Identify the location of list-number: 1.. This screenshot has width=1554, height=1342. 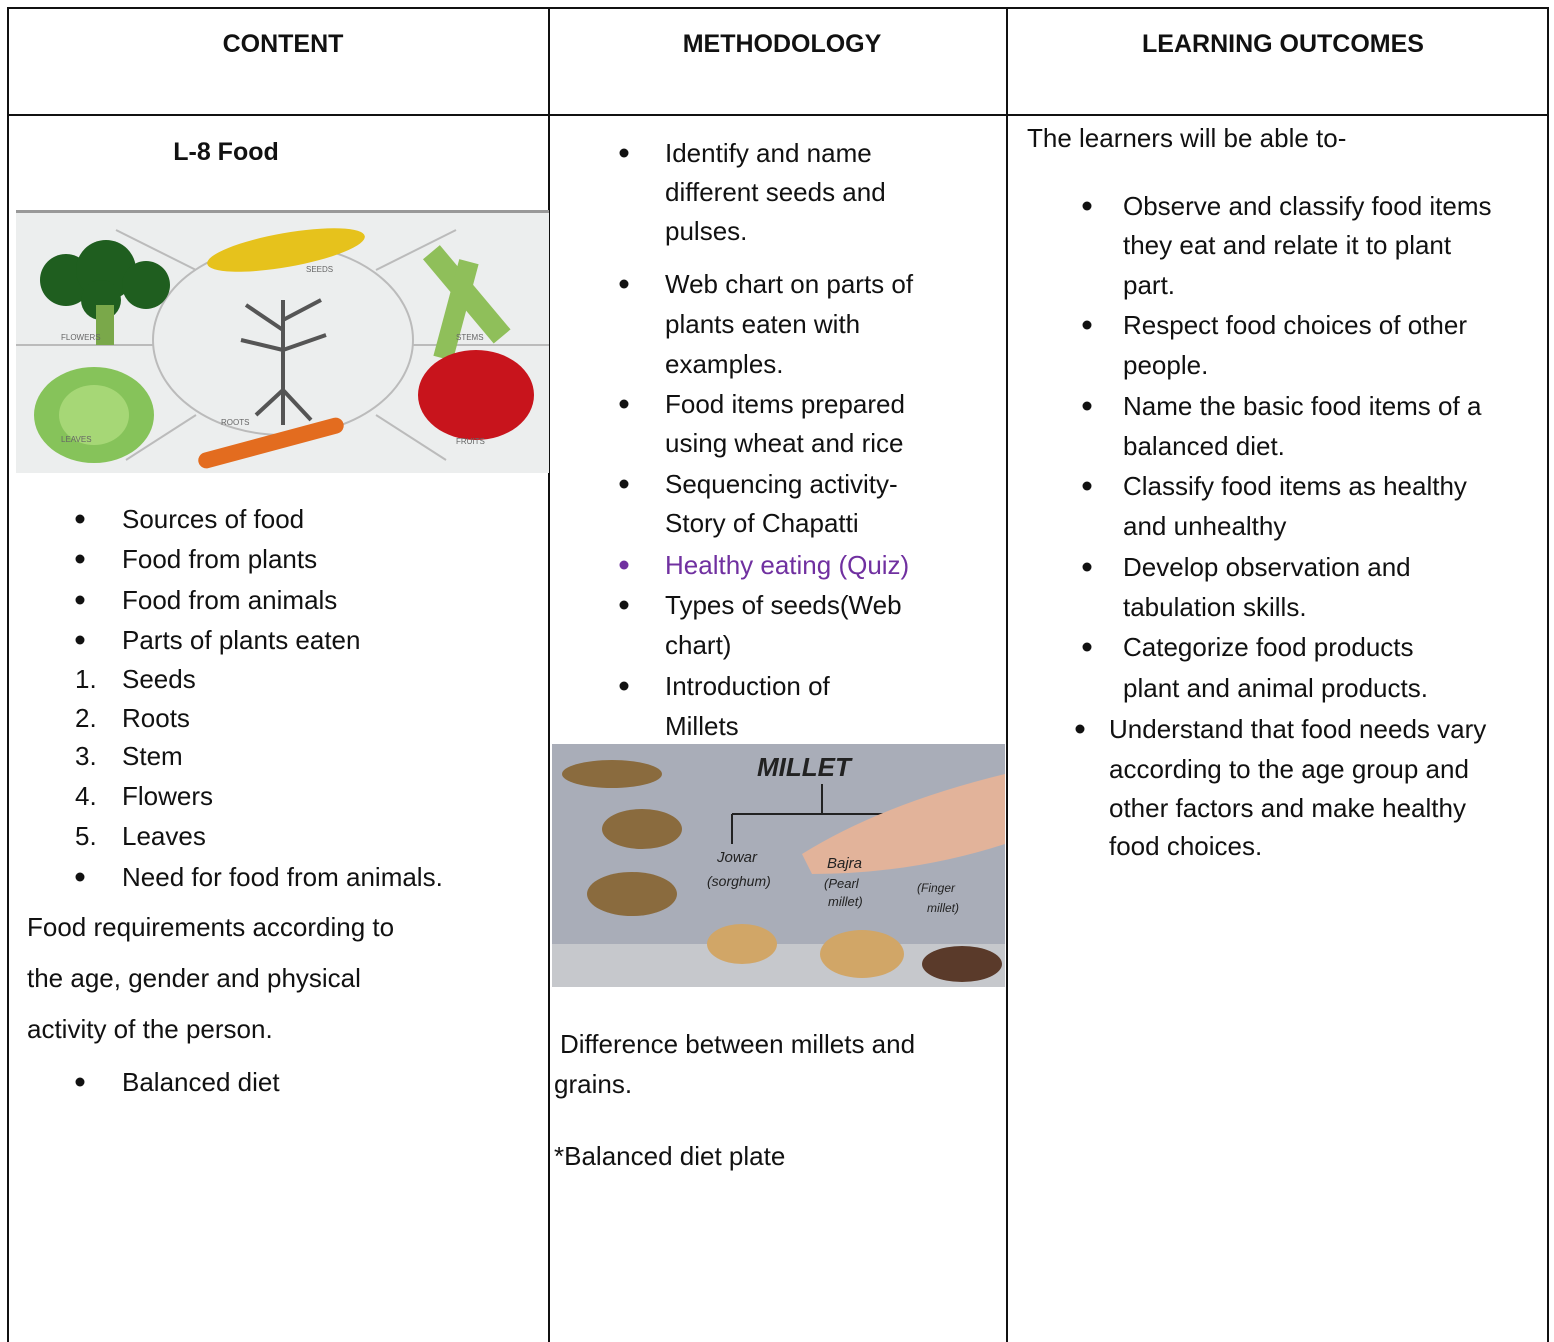
(86, 679).